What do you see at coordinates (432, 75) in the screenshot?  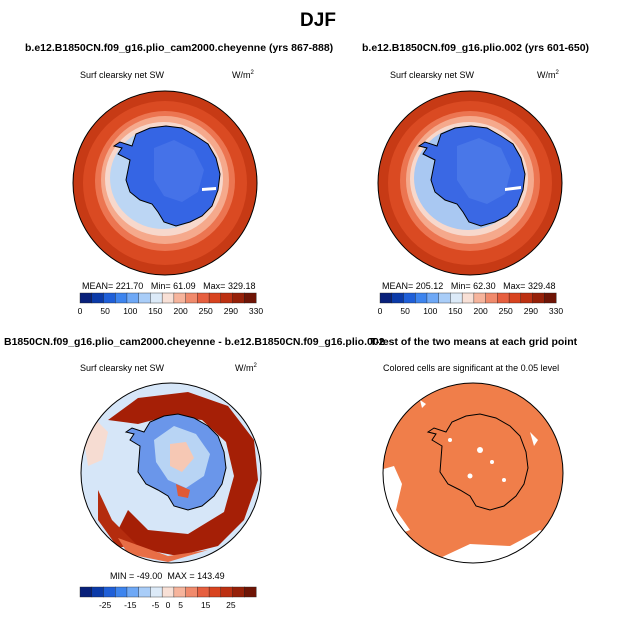 I see `panel2-variable: Surf clearsky net SW` at bounding box center [432, 75].